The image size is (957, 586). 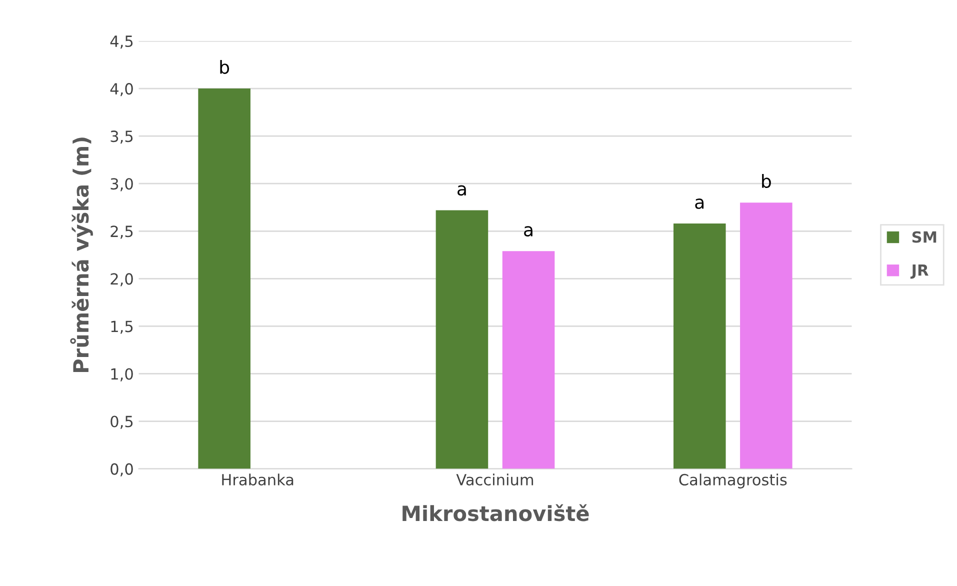 What do you see at coordinates (121, 137) in the screenshot?
I see `y-tick-label: 3,5` at bounding box center [121, 137].